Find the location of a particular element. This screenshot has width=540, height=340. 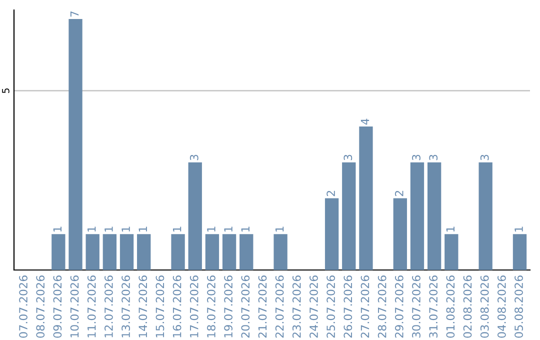

x-tick-label: 01.08.2026 is located at coordinates (450, 307).